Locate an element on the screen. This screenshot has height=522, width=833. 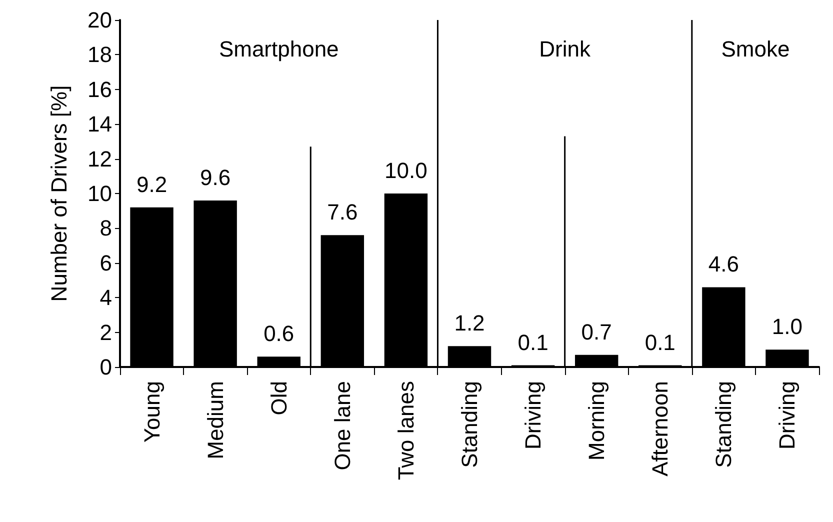
data-label: 1.0 is located at coordinates (787, 327).